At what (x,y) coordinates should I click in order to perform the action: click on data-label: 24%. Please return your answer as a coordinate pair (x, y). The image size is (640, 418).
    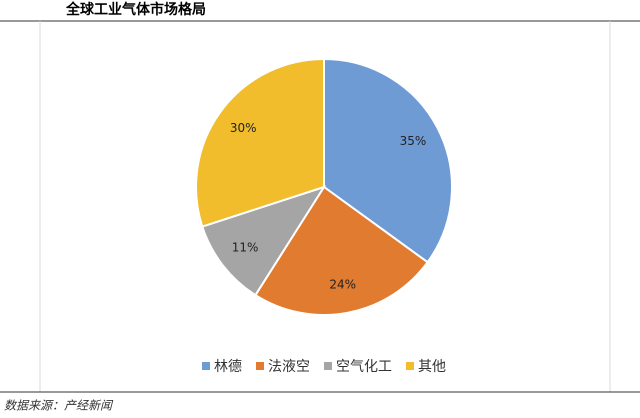
    Looking at the image, I should click on (342, 285).